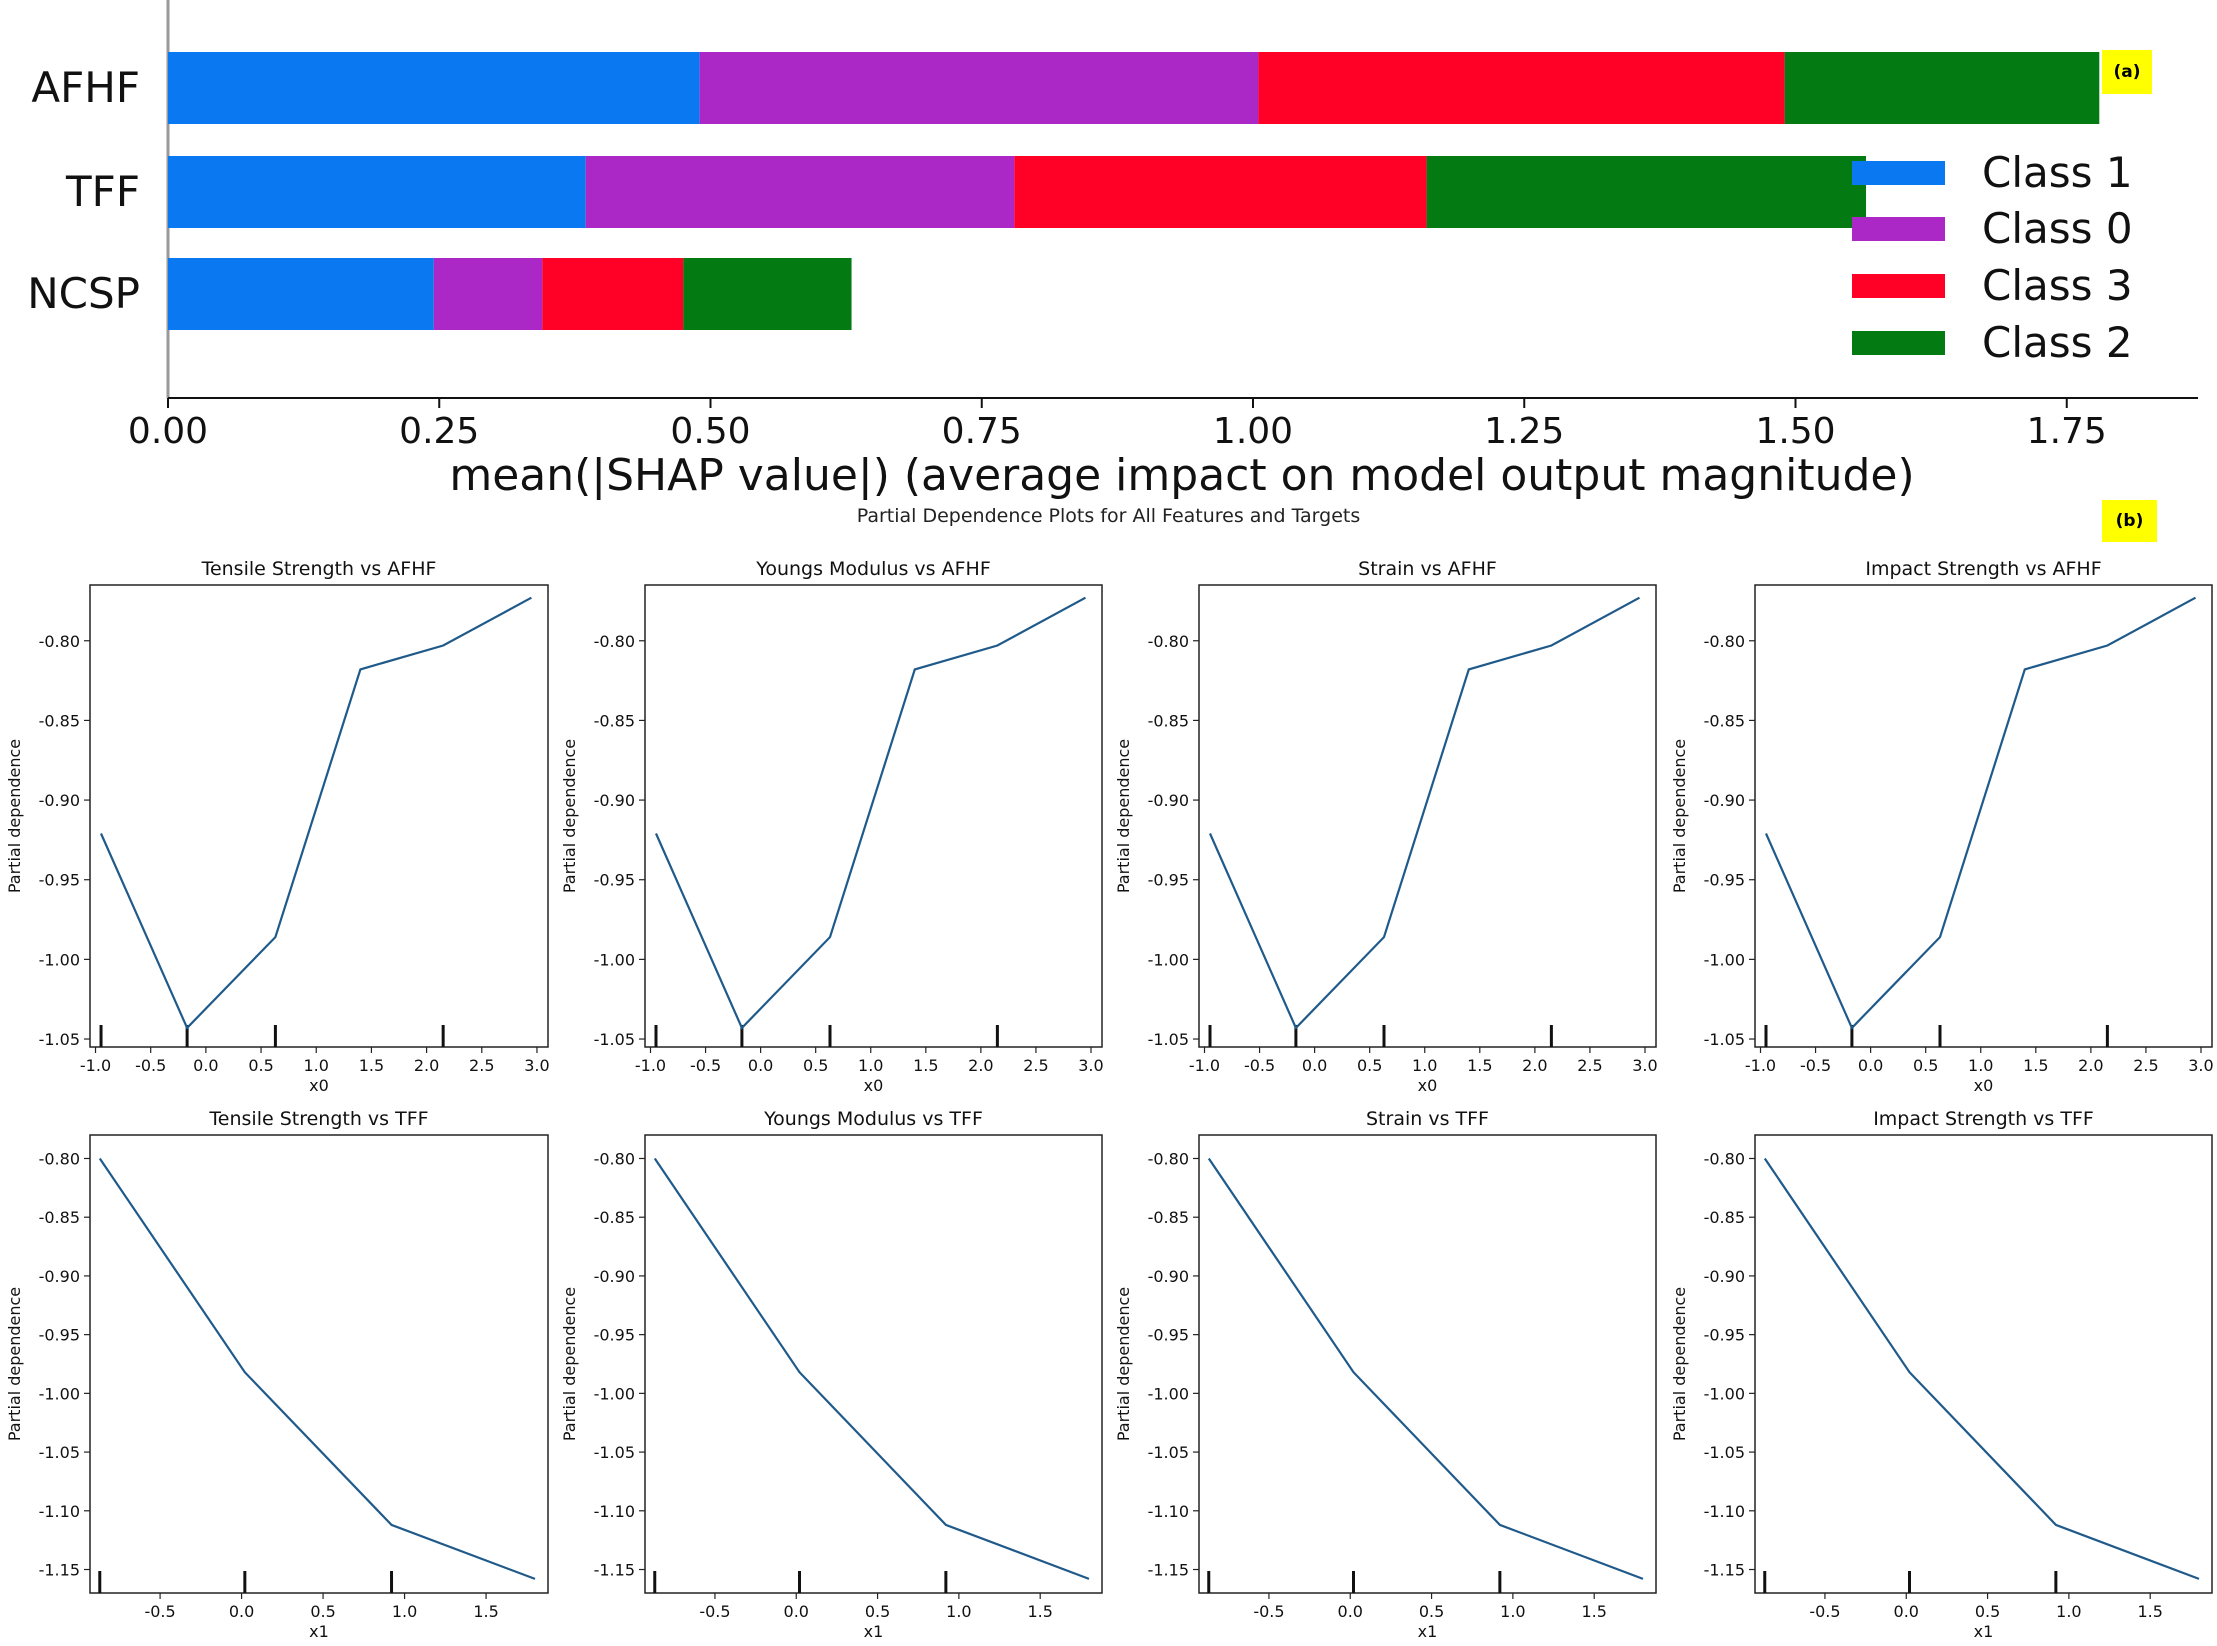  Describe the element at coordinates (59, 1511) in the screenshot. I see `y-tick-label: -1.10` at that location.